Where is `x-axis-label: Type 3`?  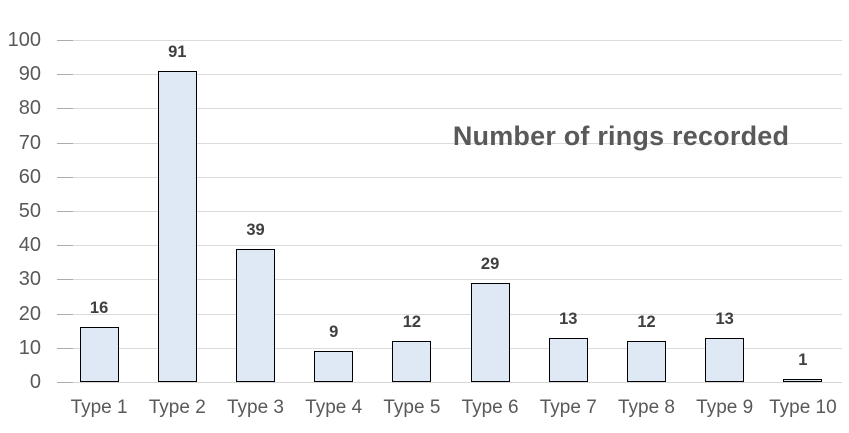
x-axis-label: Type 3 is located at coordinates (255, 407).